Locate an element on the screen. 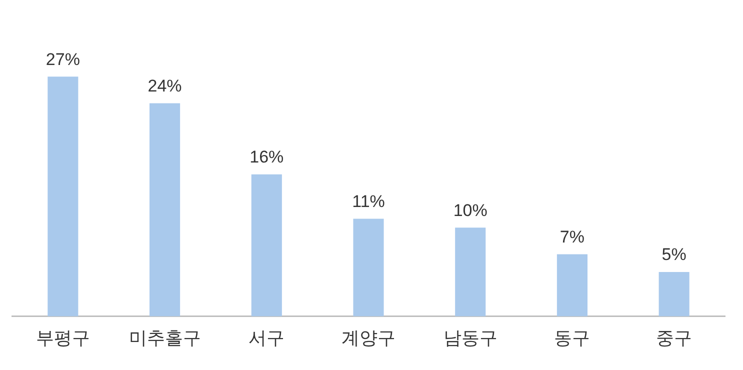 The image size is (743, 370). x-tick-label: 부평구 is located at coordinates (63, 338).